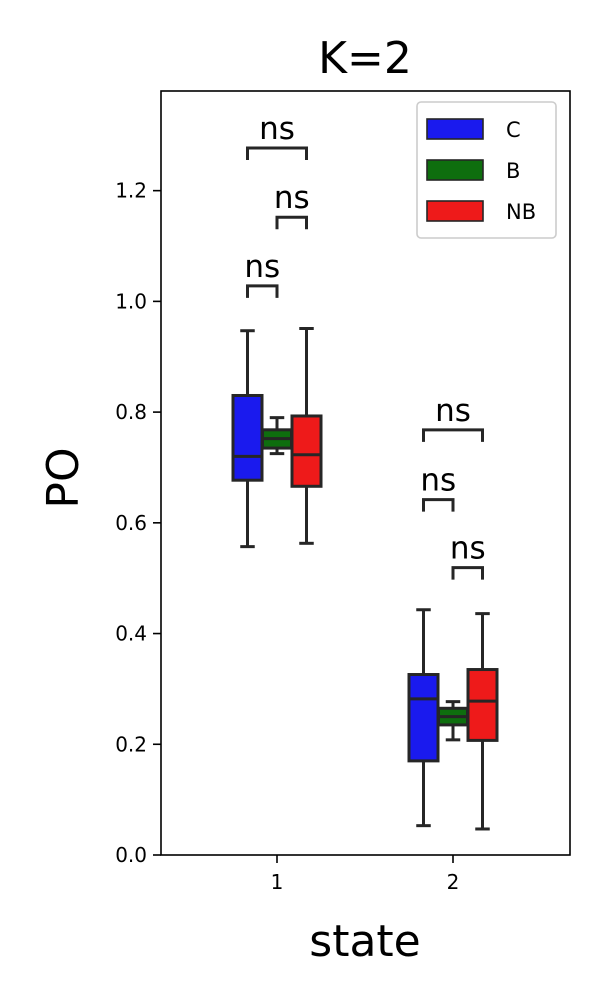 The height and width of the screenshot is (1000, 600). Describe the element at coordinates (277, 882) in the screenshot. I see `x-tick-label: 1` at that location.